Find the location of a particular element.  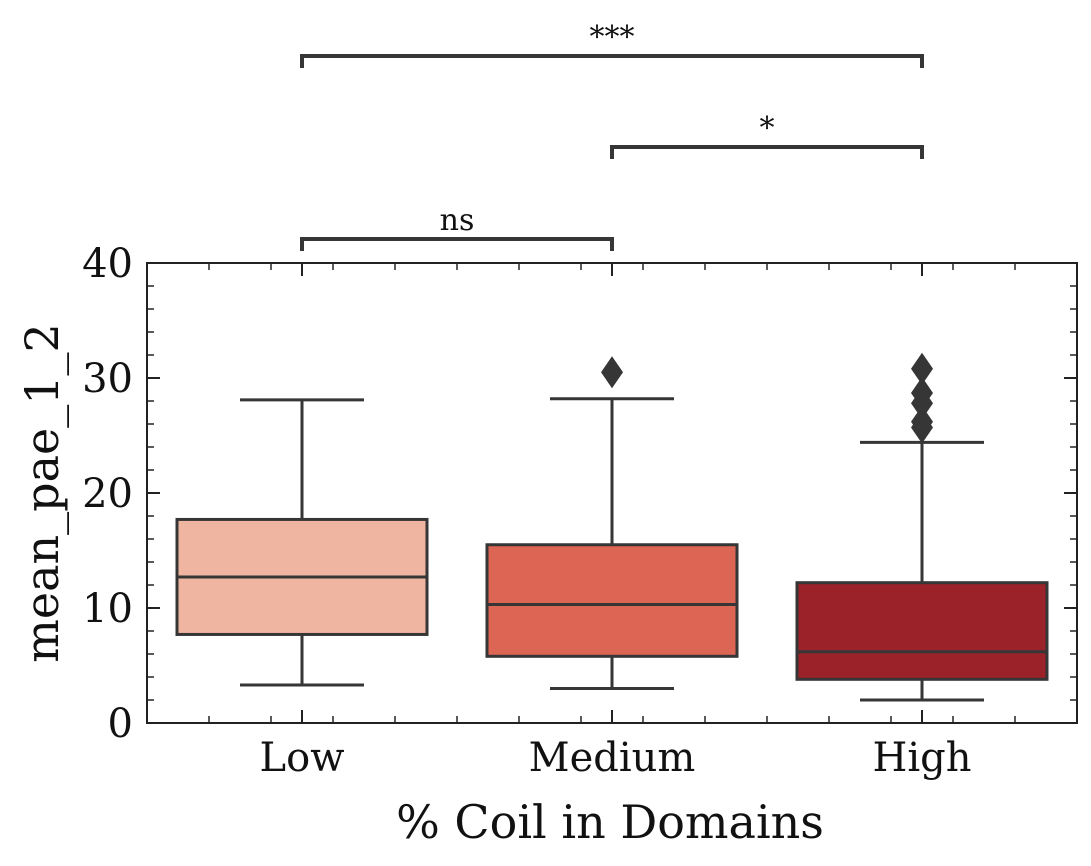

box-group-medium is located at coordinates (612, 523).